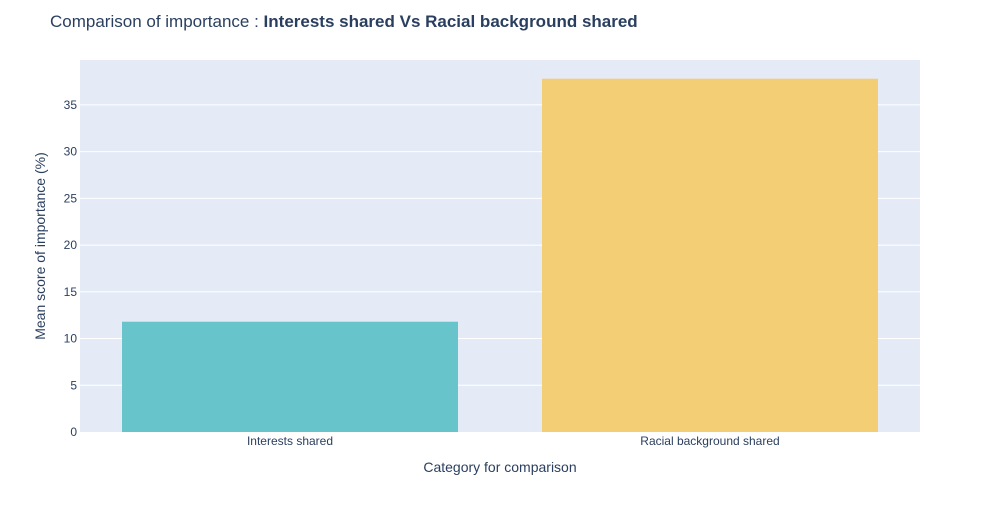  I want to click on x-tick-label: Racial background shared, so click(709, 441).